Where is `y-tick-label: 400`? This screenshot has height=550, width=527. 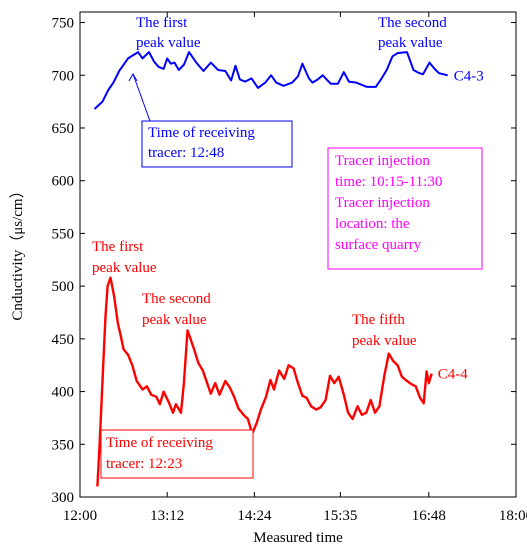 y-tick-label: 400 is located at coordinates (63, 393).